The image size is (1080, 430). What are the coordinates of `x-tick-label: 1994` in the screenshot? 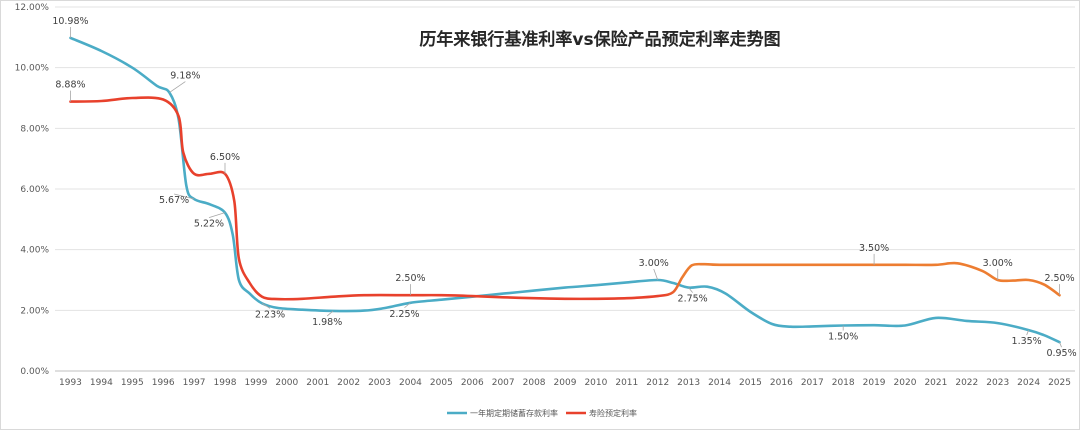 It's located at (101, 383).